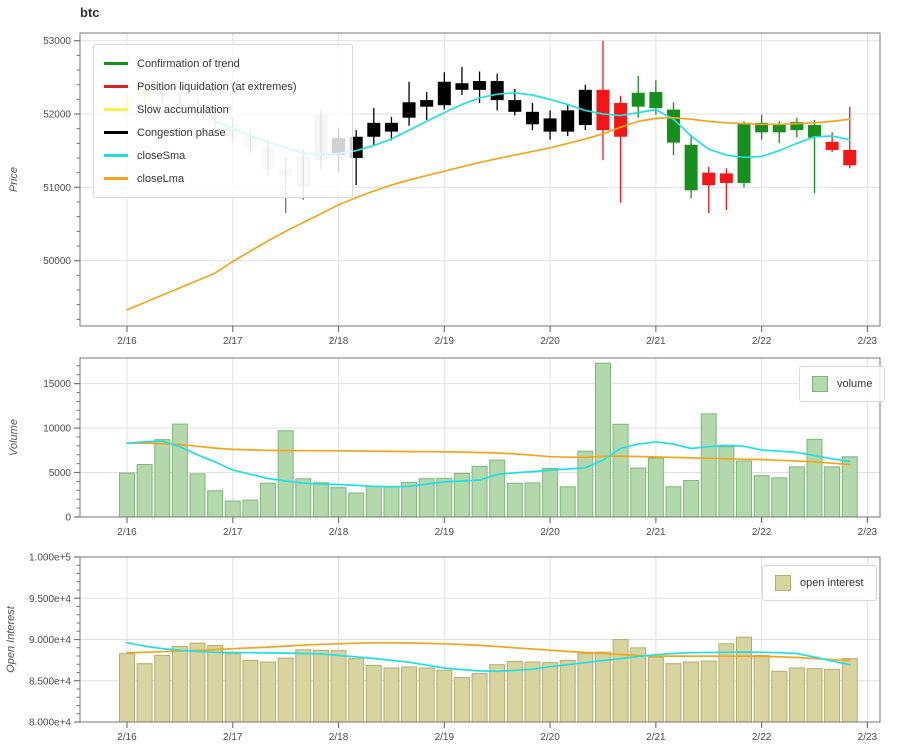 The image size is (900, 750). What do you see at coordinates (50, 558) in the screenshot?
I see `y-tick-label: 1.000e+5` at bounding box center [50, 558].